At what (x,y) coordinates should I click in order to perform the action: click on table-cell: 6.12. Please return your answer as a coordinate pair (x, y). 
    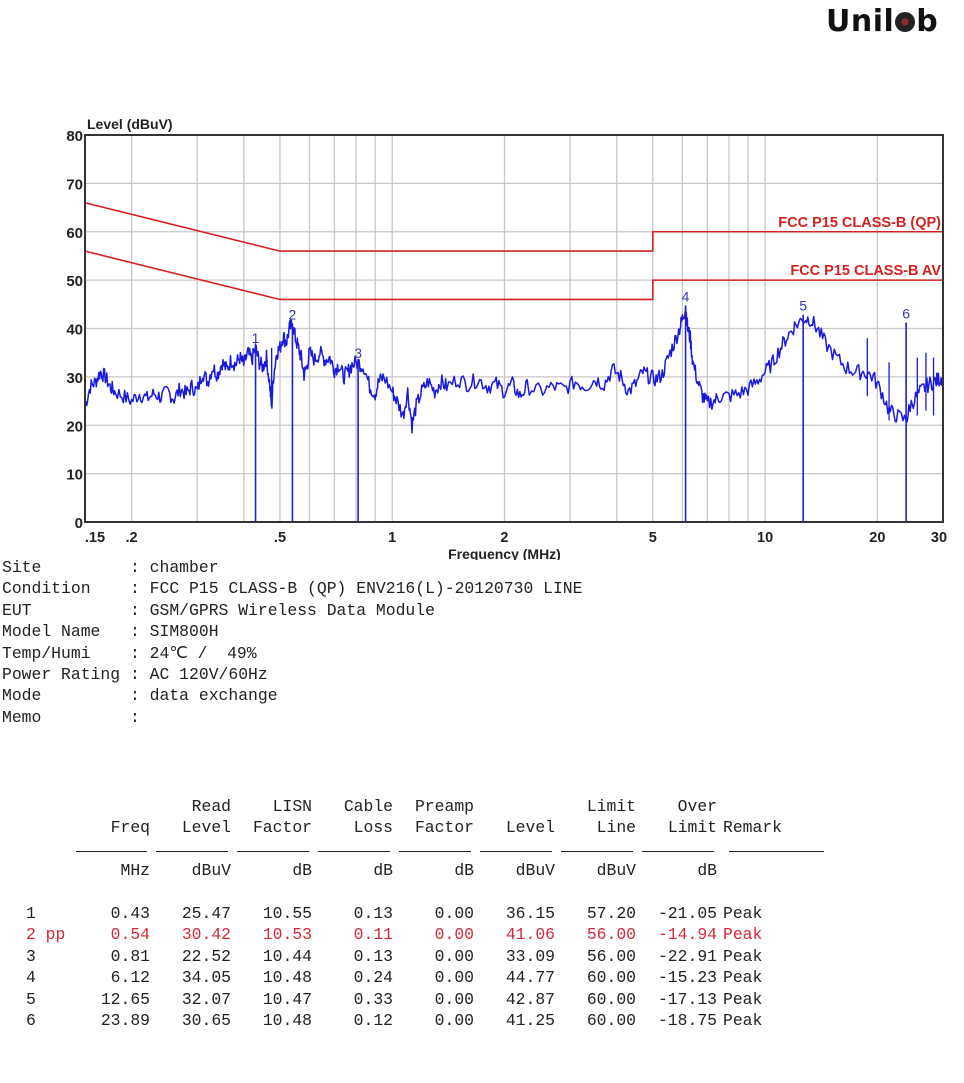
    Looking at the image, I should click on (130, 978).